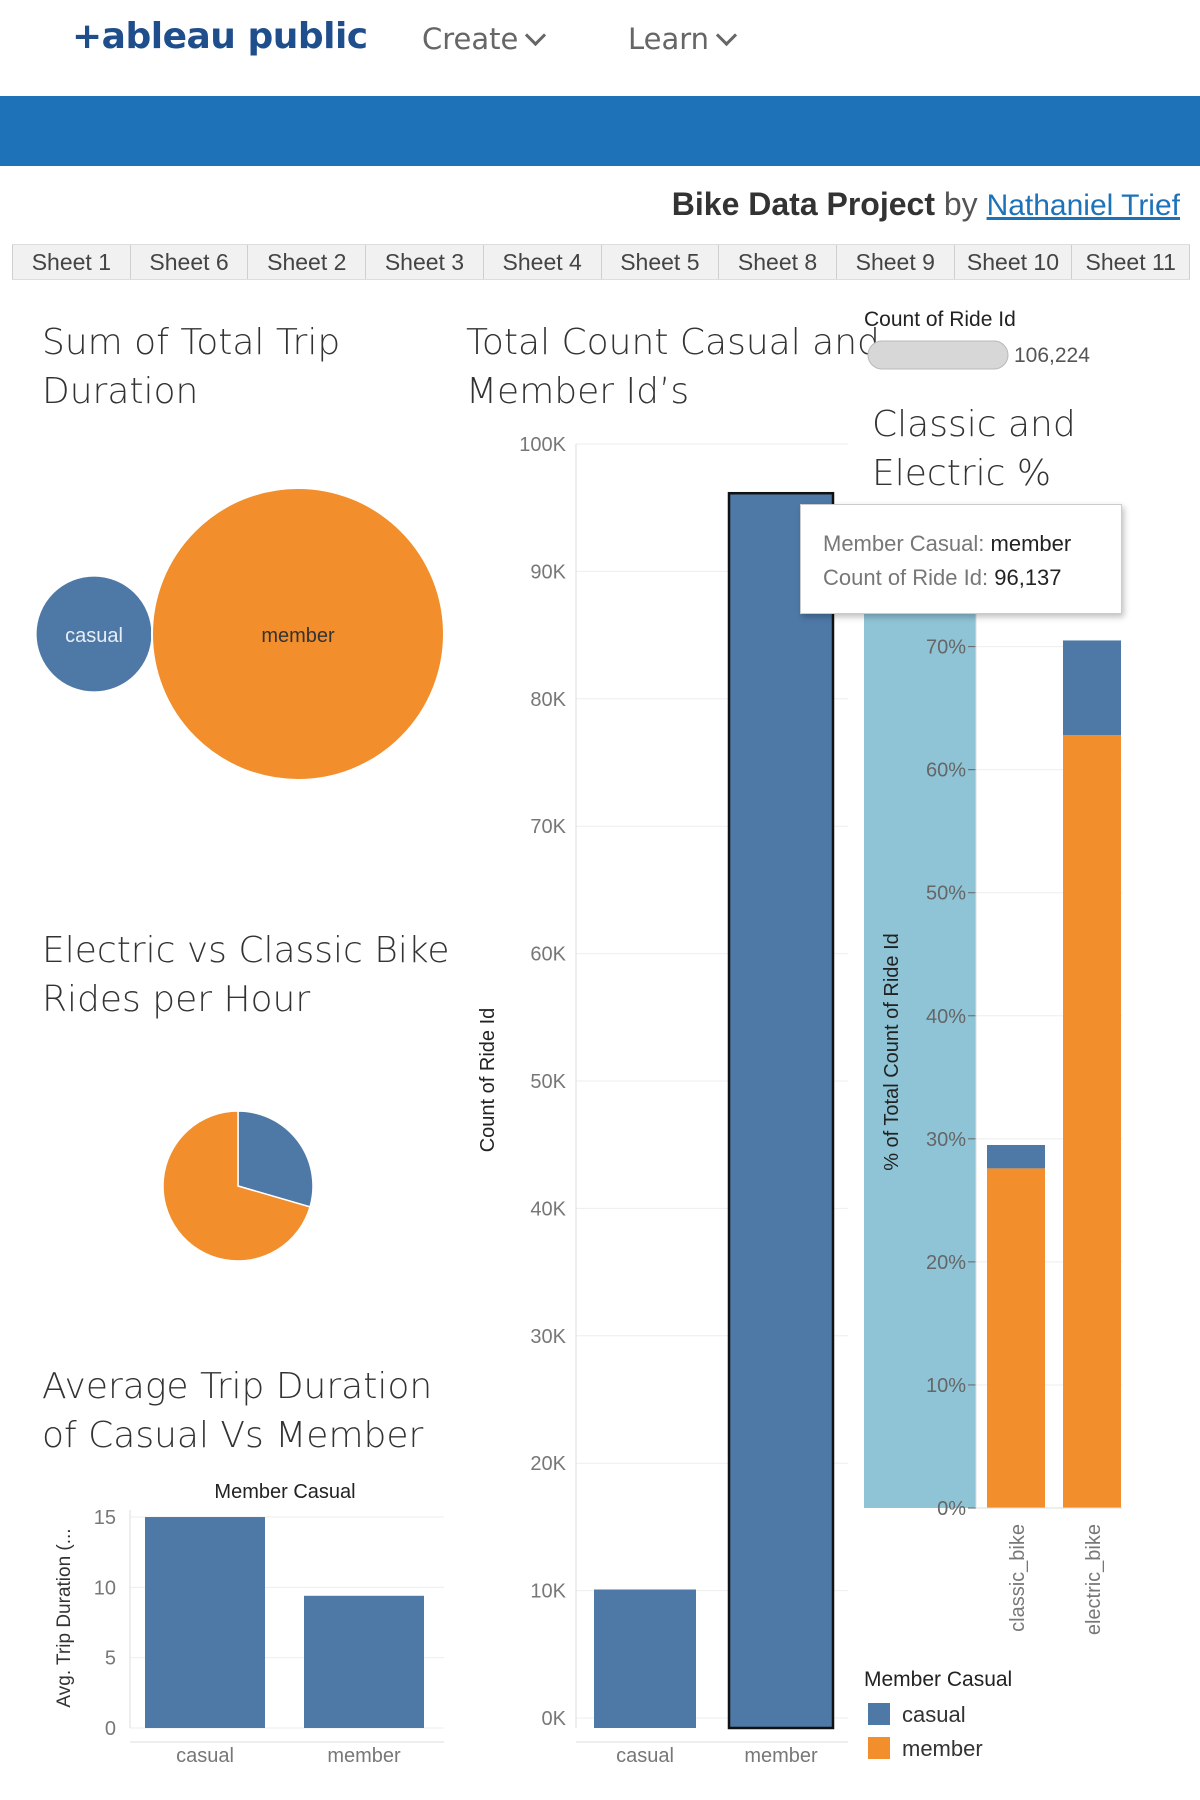 This screenshot has height=1800, width=1200. What do you see at coordinates (942, 1748) in the screenshot?
I see `legend-label: member` at bounding box center [942, 1748].